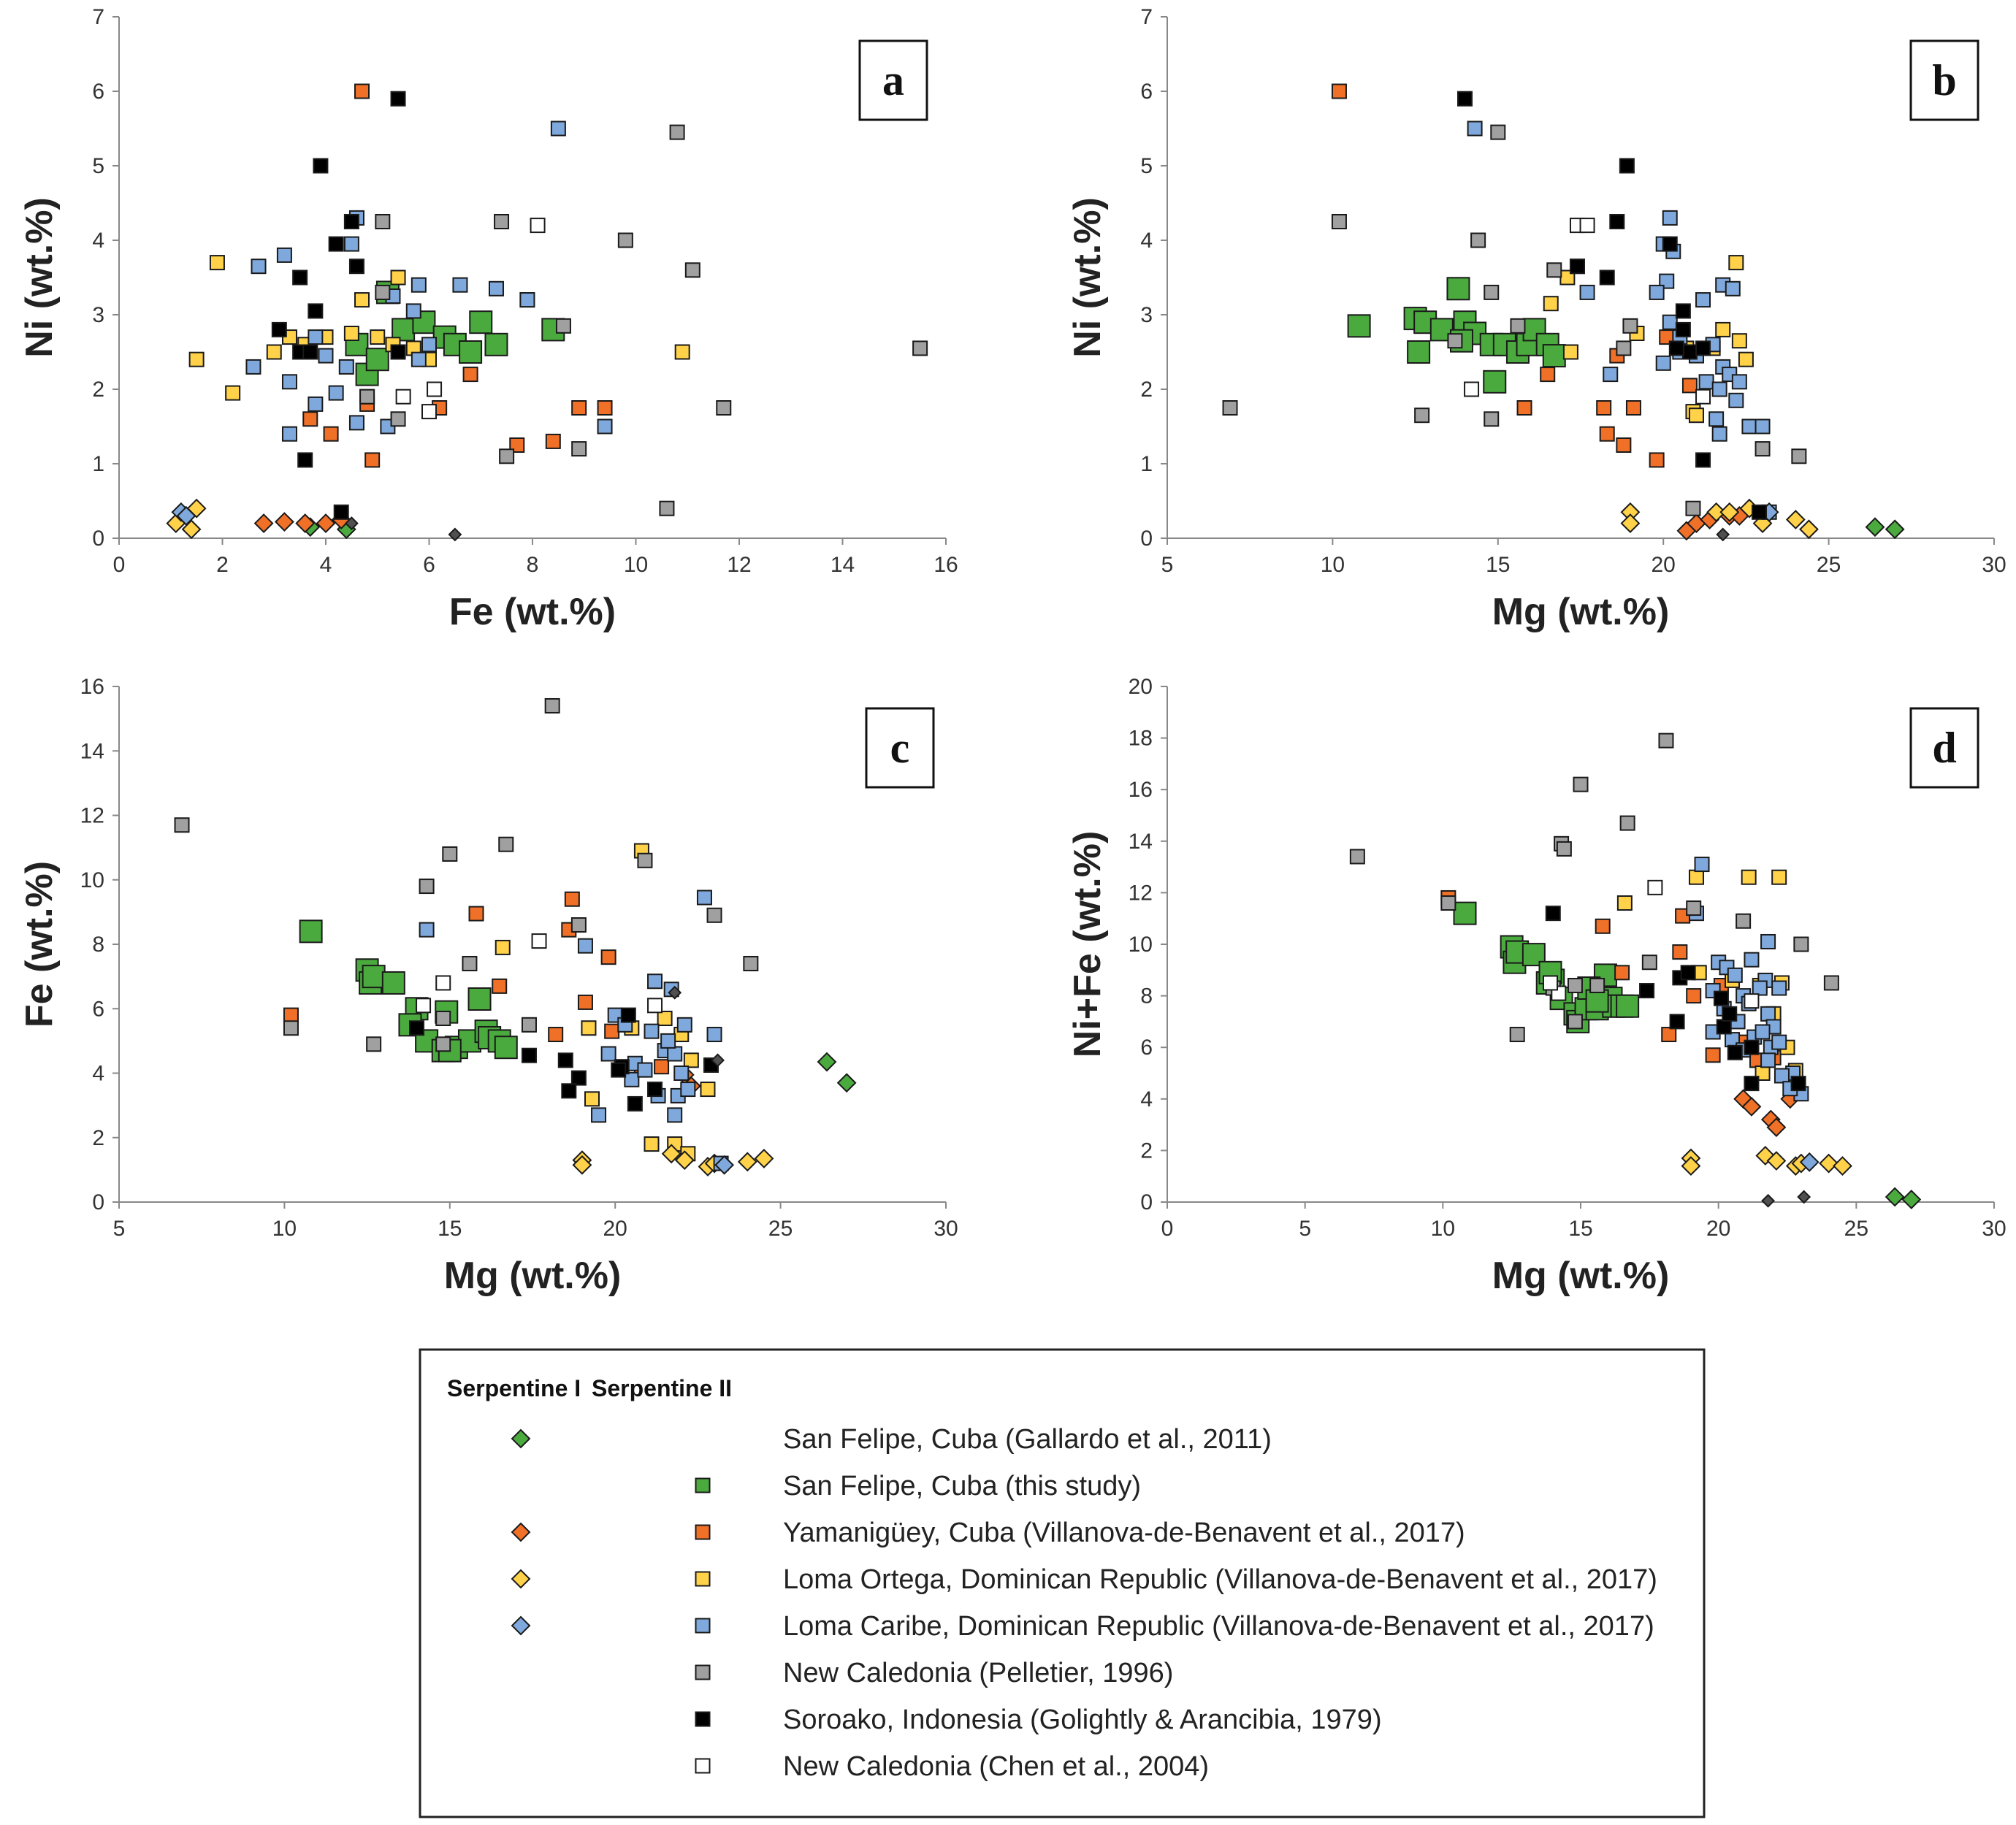 Image resolution: width=2016 pixels, height=1825 pixels. What do you see at coordinates (1718, 1229) in the screenshot?
I see `x-tick-label: 20` at bounding box center [1718, 1229].